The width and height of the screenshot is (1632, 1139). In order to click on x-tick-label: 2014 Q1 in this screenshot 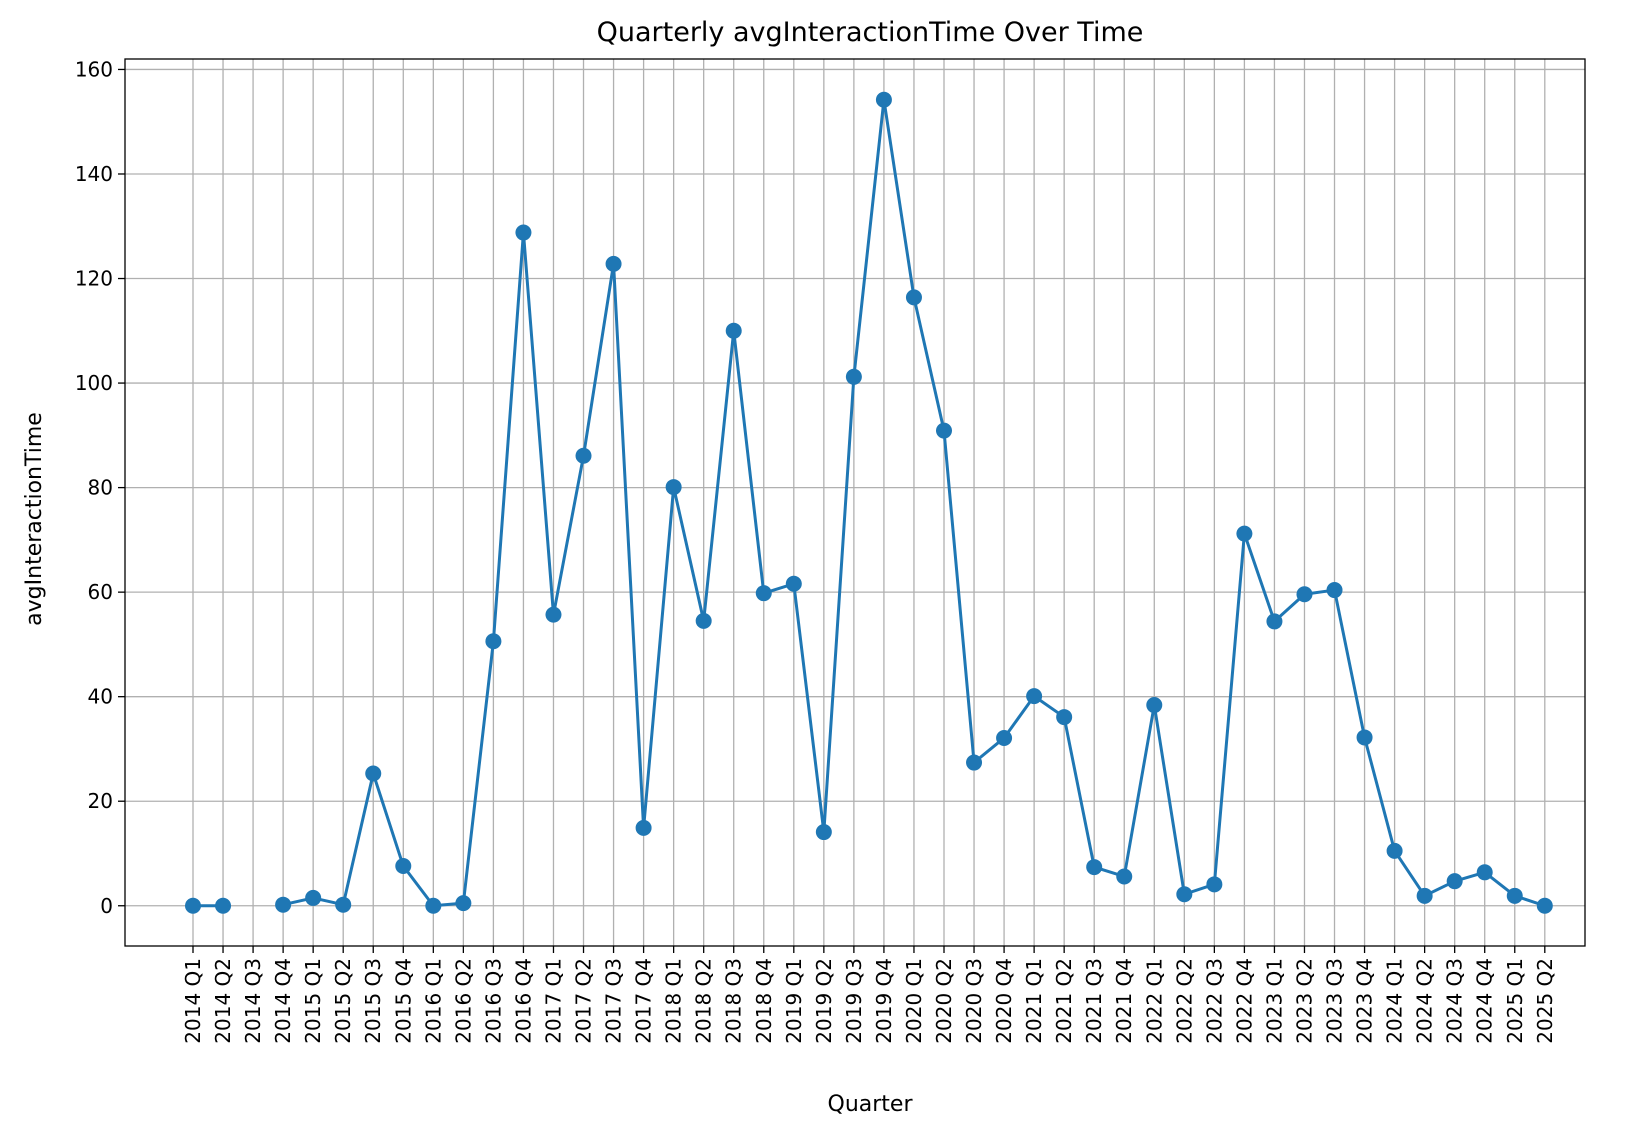, I will do `click(193, 1001)`.